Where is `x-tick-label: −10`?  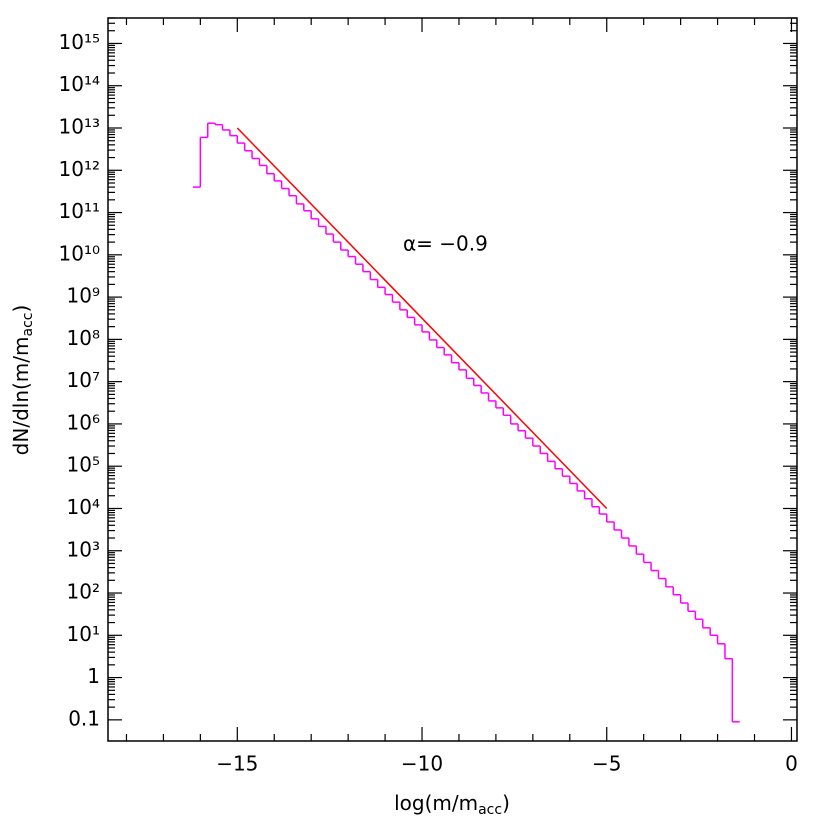
x-tick-label: −10 is located at coordinates (422, 764).